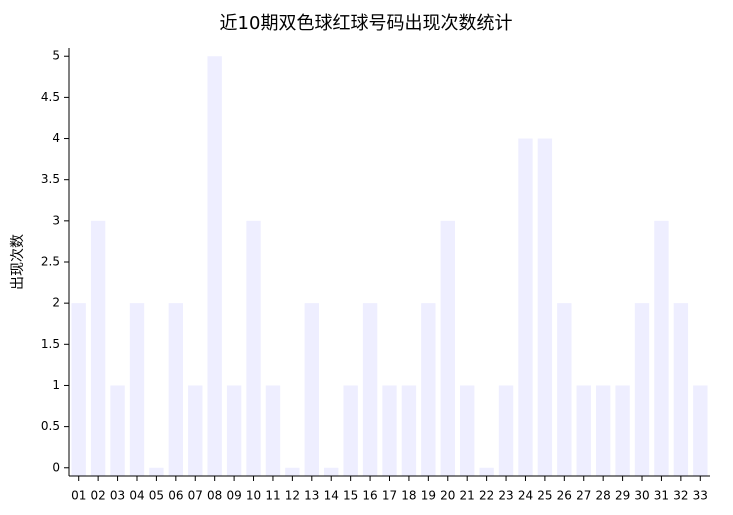  What do you see at coordinates (50, 344) in the screenshot?
I see `y-tick-label: 1.5` at bounding box center [50, 344].